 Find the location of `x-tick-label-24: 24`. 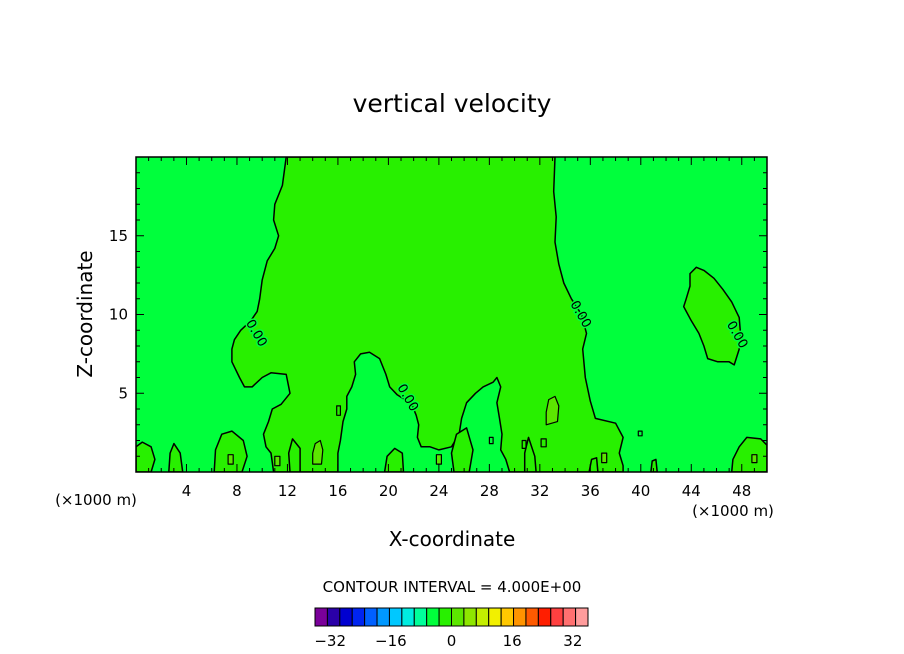

x-tick-label-24: 24 is located at coordinates (438, 491).